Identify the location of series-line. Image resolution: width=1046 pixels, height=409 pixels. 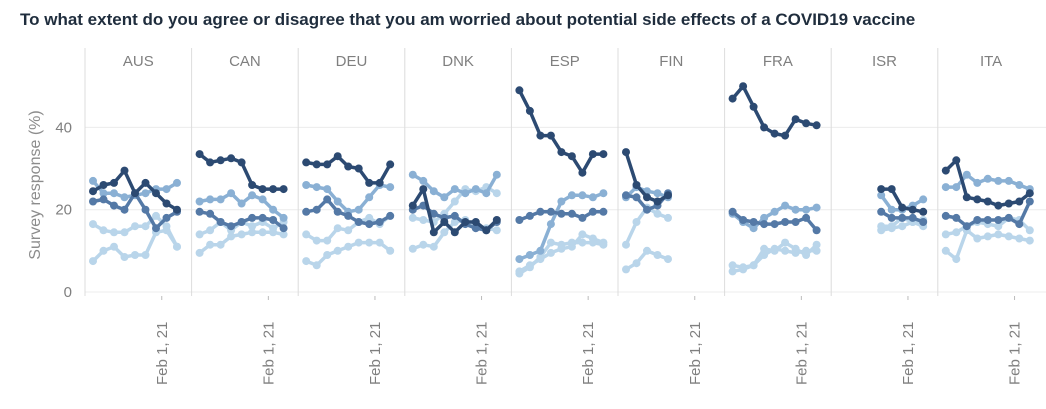
(561, 131).